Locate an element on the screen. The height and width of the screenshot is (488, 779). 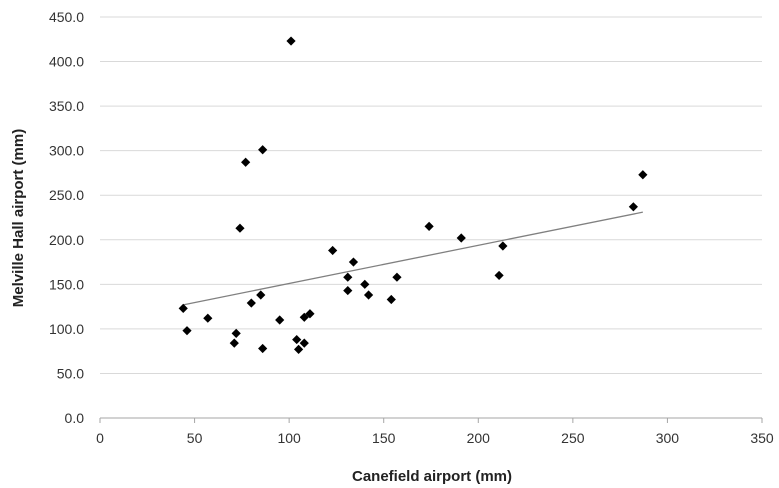
x-tick-labels: 0 50 100 150 200 250 300 350 is located at coordinates (435, 438).